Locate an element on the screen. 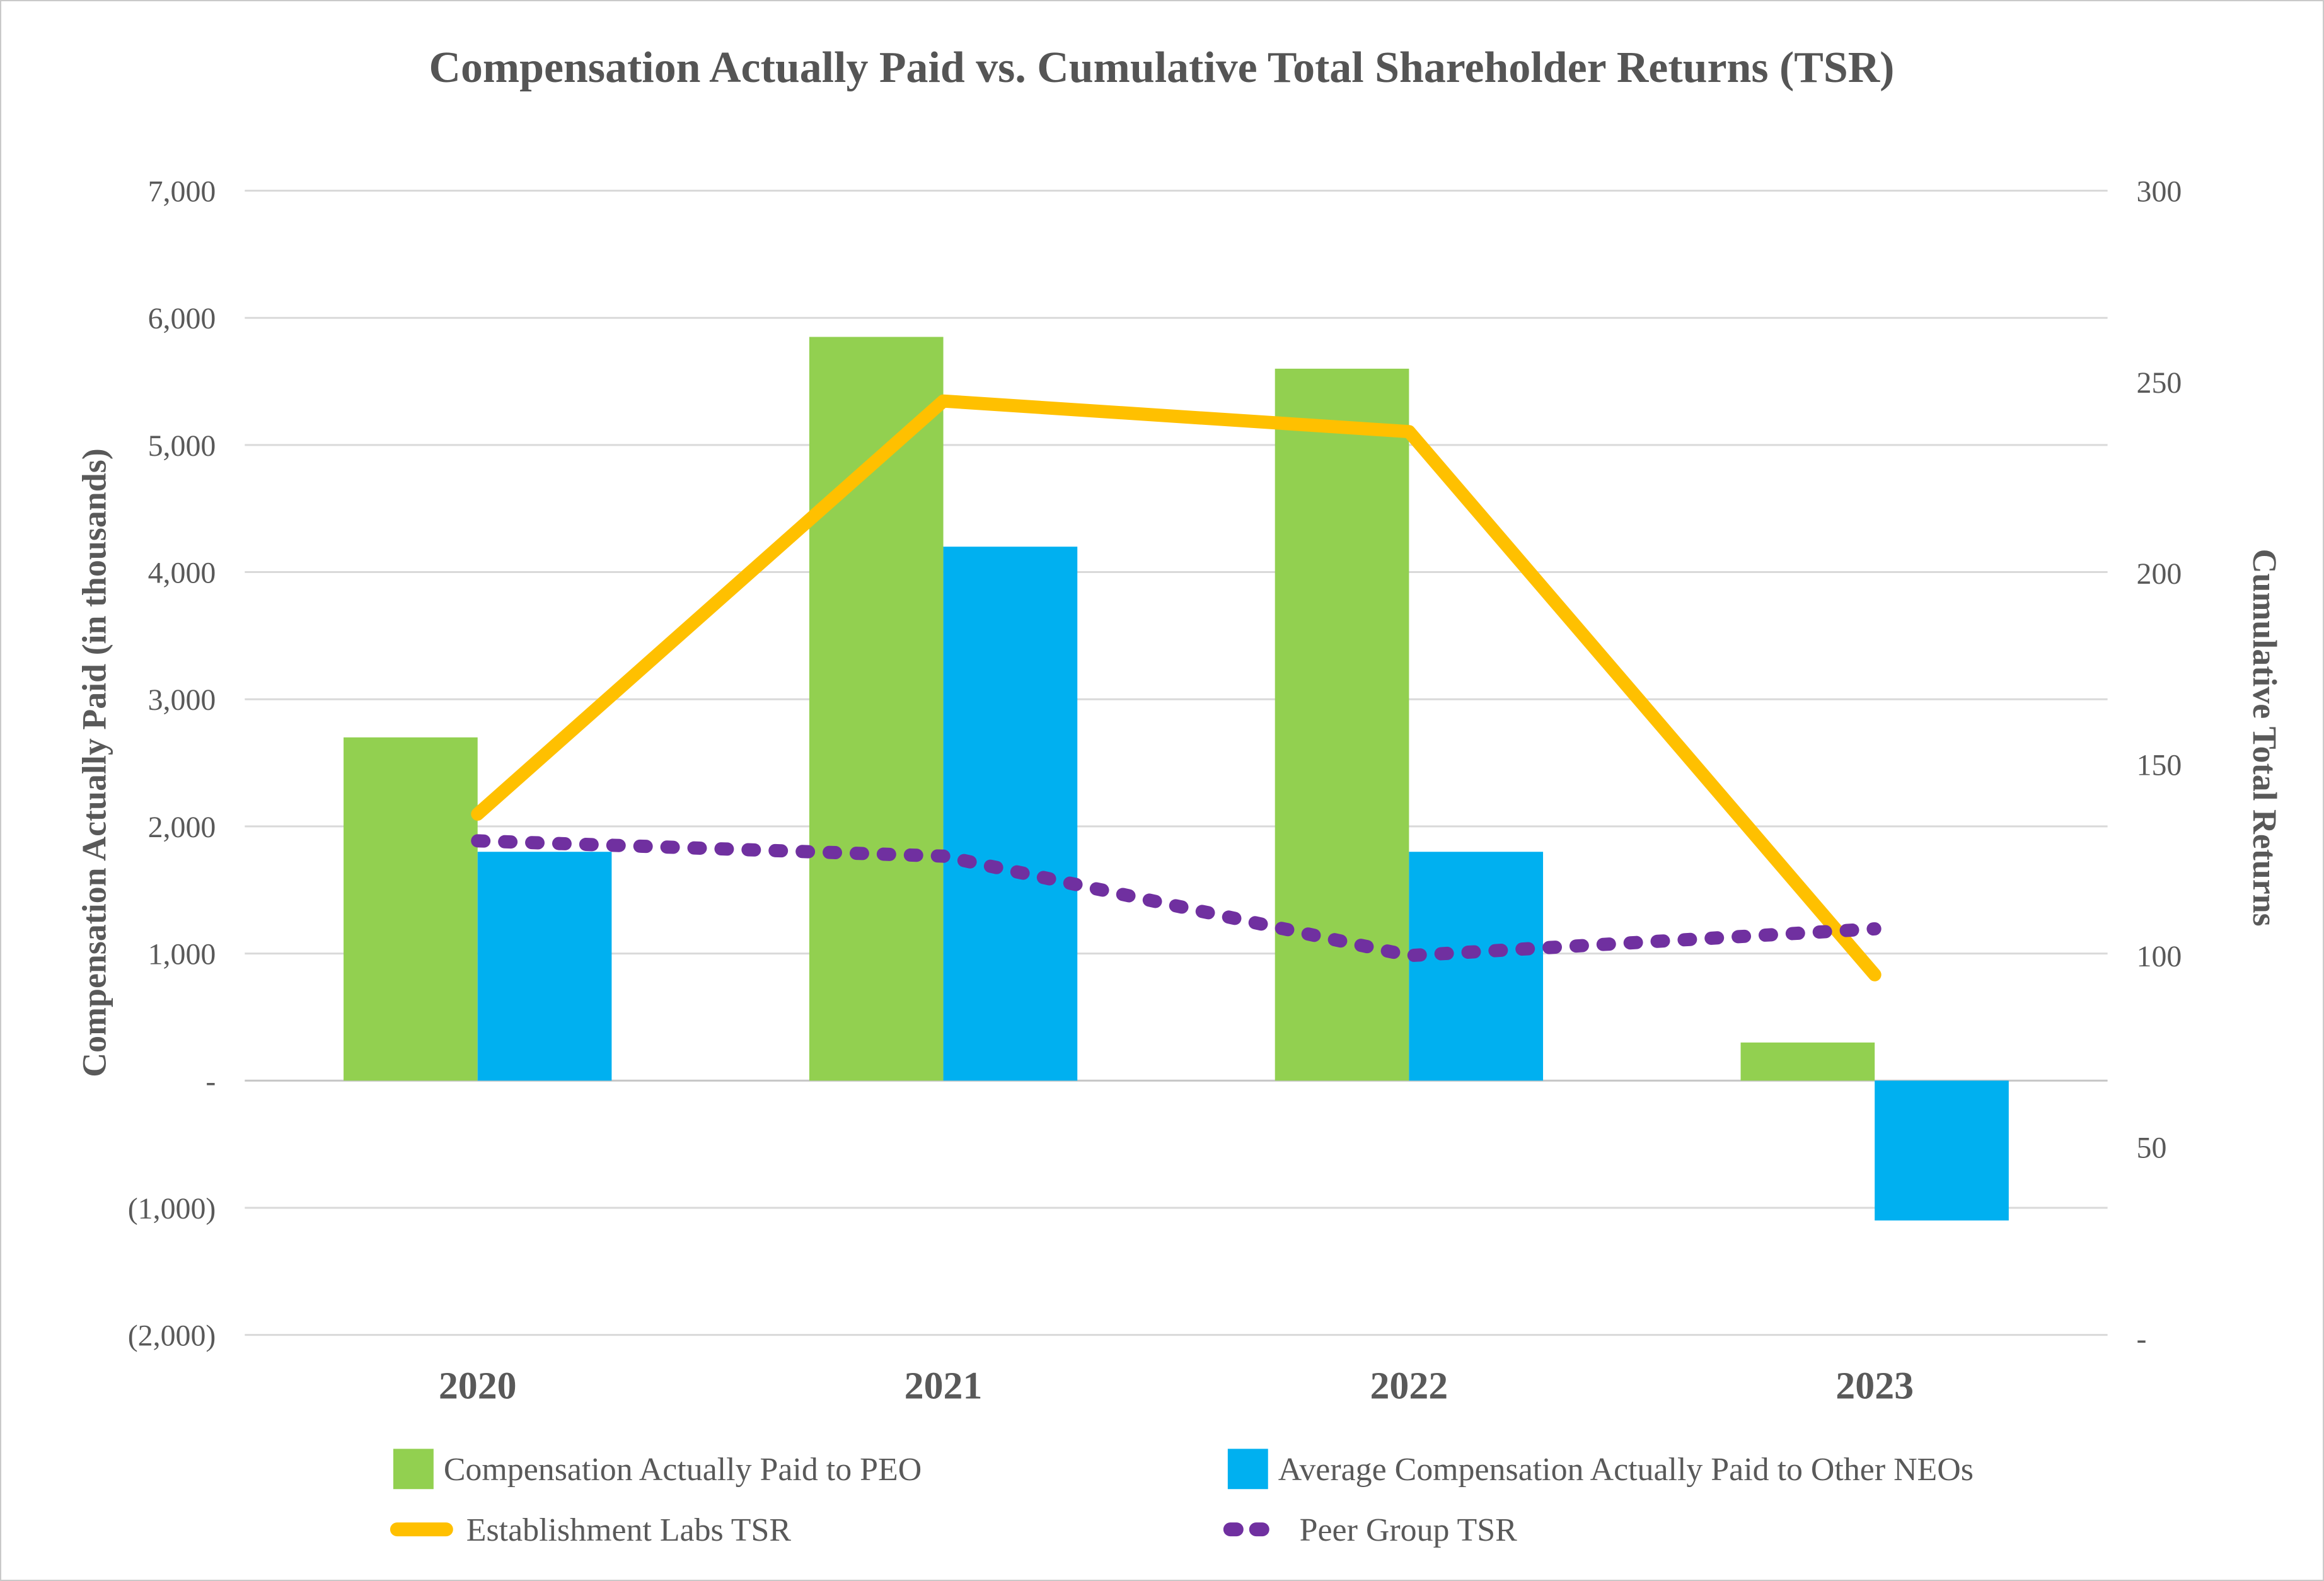 The width and height of the screenshot is (2324, 1581). right-axis-title: Cumulative Total Returns is located at coordinates (2265, 738).